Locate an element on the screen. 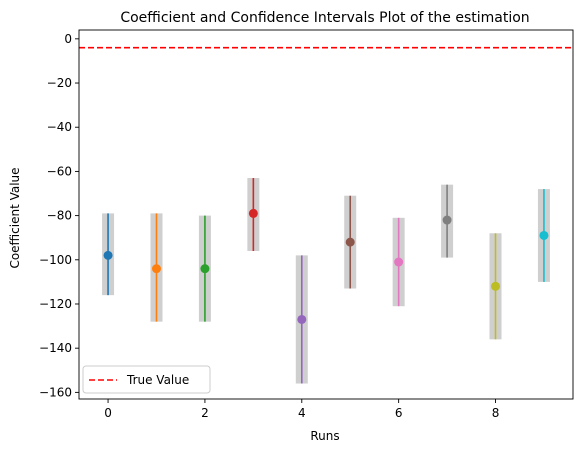  x-tick-label-2: 2 is located at coordinates (205, 413).